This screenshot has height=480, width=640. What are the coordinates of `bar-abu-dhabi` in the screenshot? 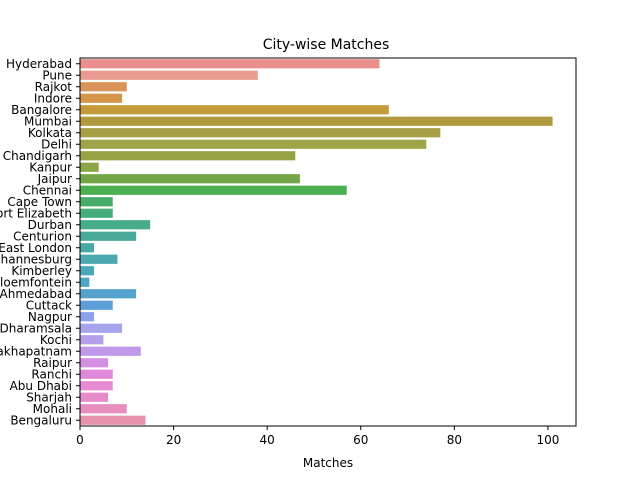 It's located at (96, 386).